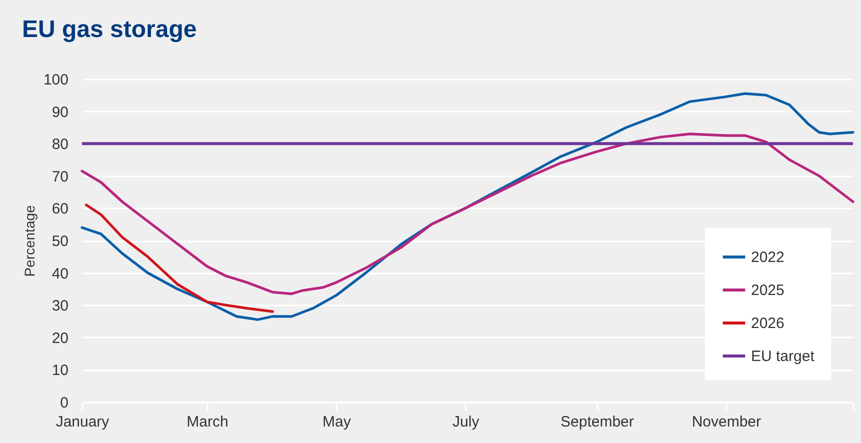  What do you see at coordinates (29, 240) in the screenshot?
I see `y-axis-title: Percentage` at bounding box center [29, 240].